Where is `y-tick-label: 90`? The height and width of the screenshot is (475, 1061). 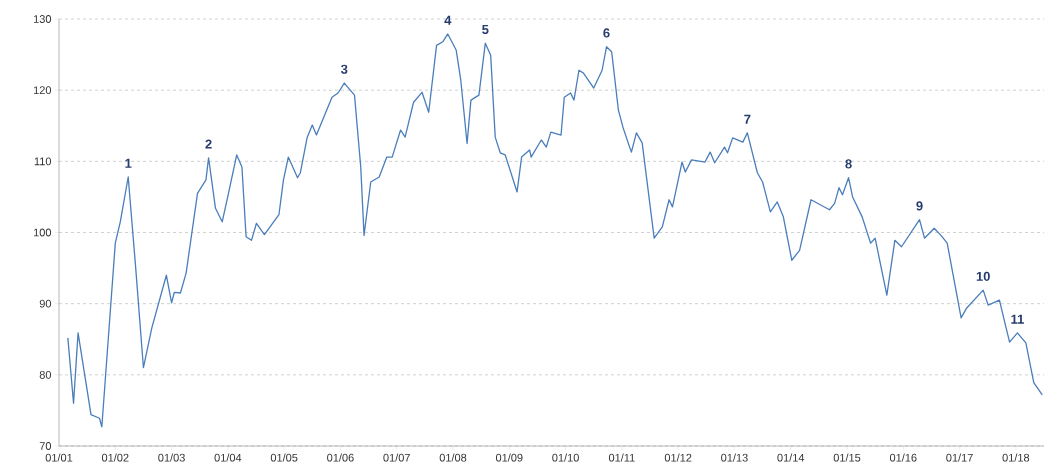
y-tick-label: 90 is located at coordinates (45, 303).